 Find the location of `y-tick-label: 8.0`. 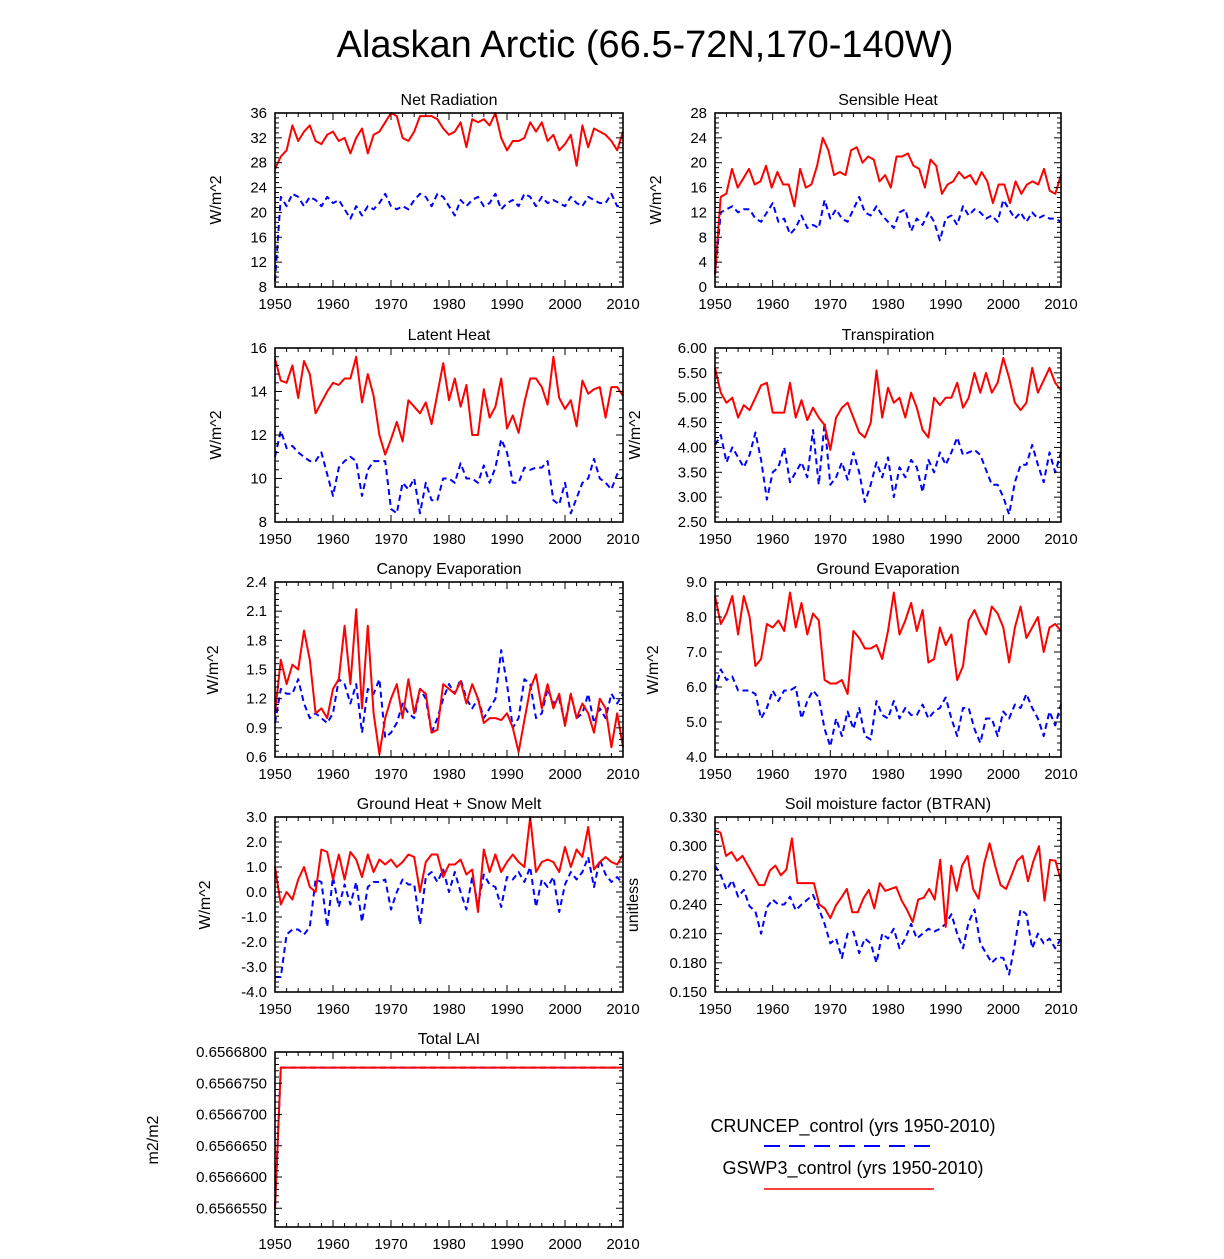

y-tick-label: 8.0 is located at coordinates (696, 617).